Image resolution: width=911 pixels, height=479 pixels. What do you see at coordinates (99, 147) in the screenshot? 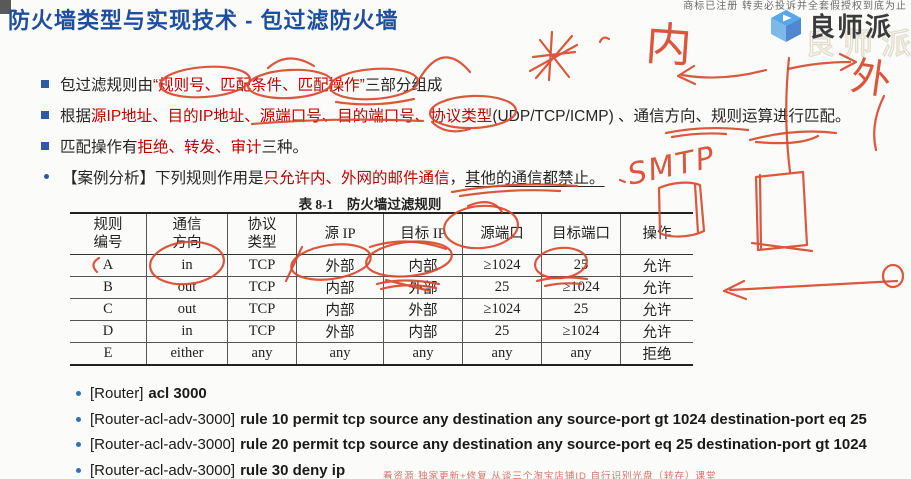
I see `text-segment: 匹配操作有` at bounding box center [99, 147].